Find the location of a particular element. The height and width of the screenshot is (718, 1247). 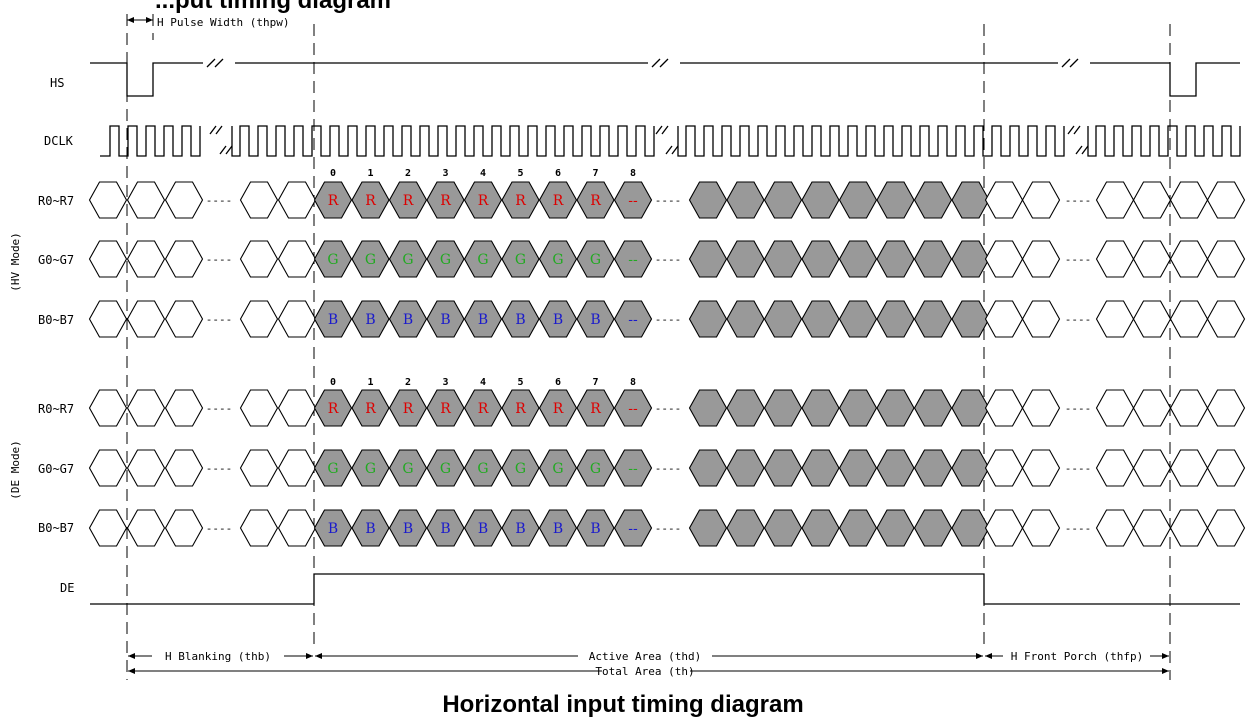

index-number: 5 is located at coordinates (520, 173).